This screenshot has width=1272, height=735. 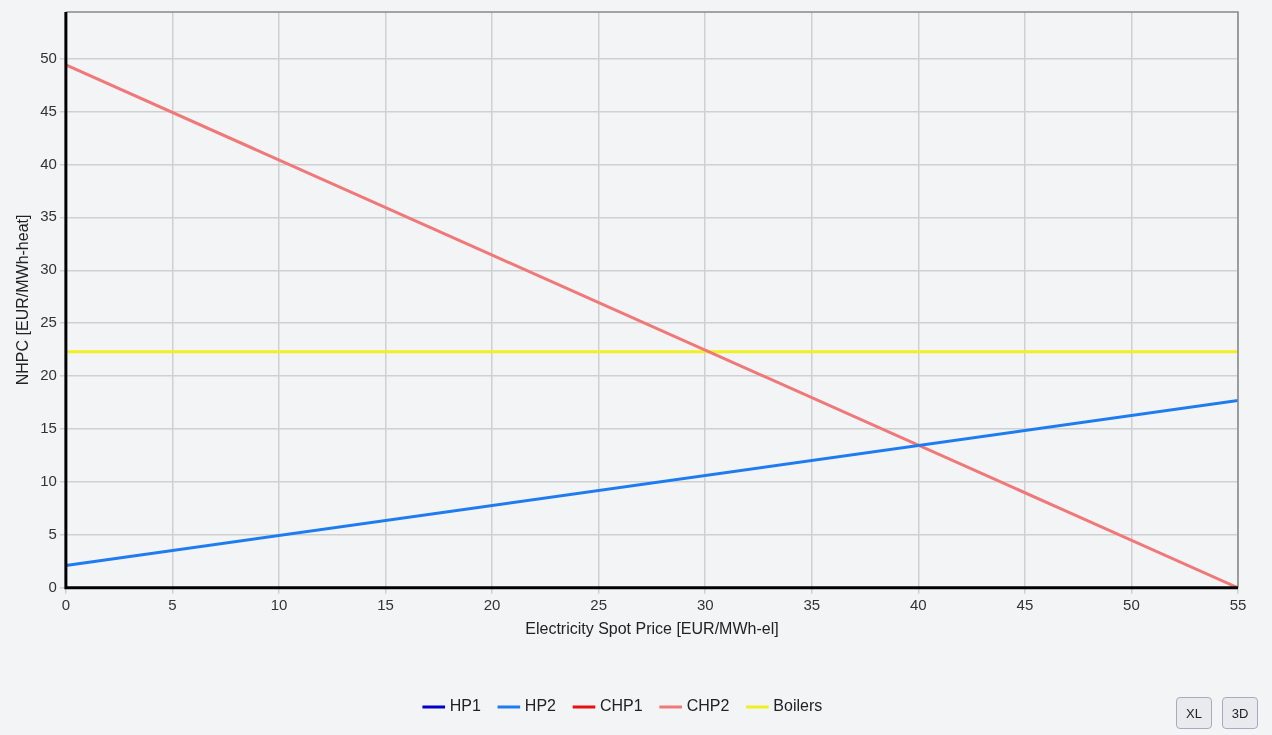 I want to click on x-tick-label: 55, so click(x=1238, y=604).